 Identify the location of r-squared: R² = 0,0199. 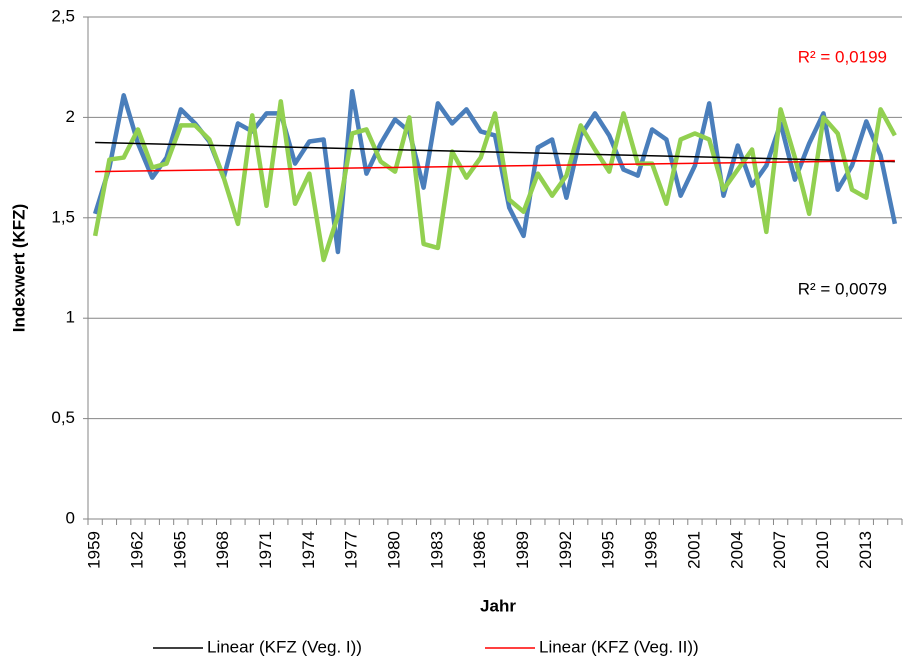
(842, 56).